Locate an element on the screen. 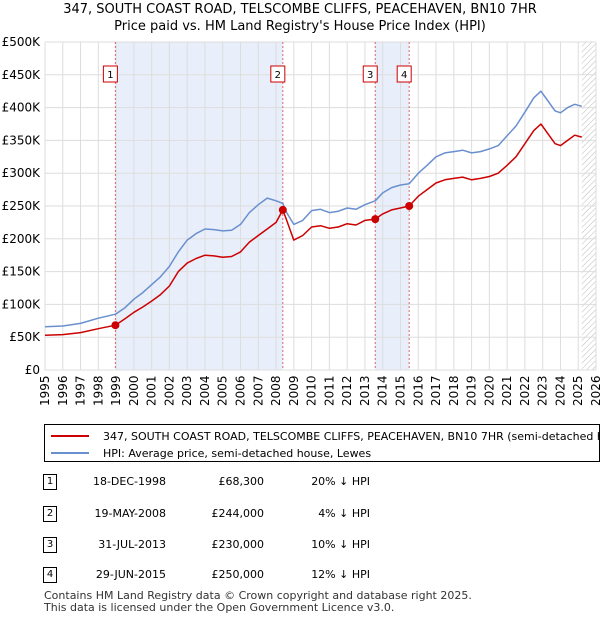  sale-label-number: 3 is located at coordinates (370, 75).